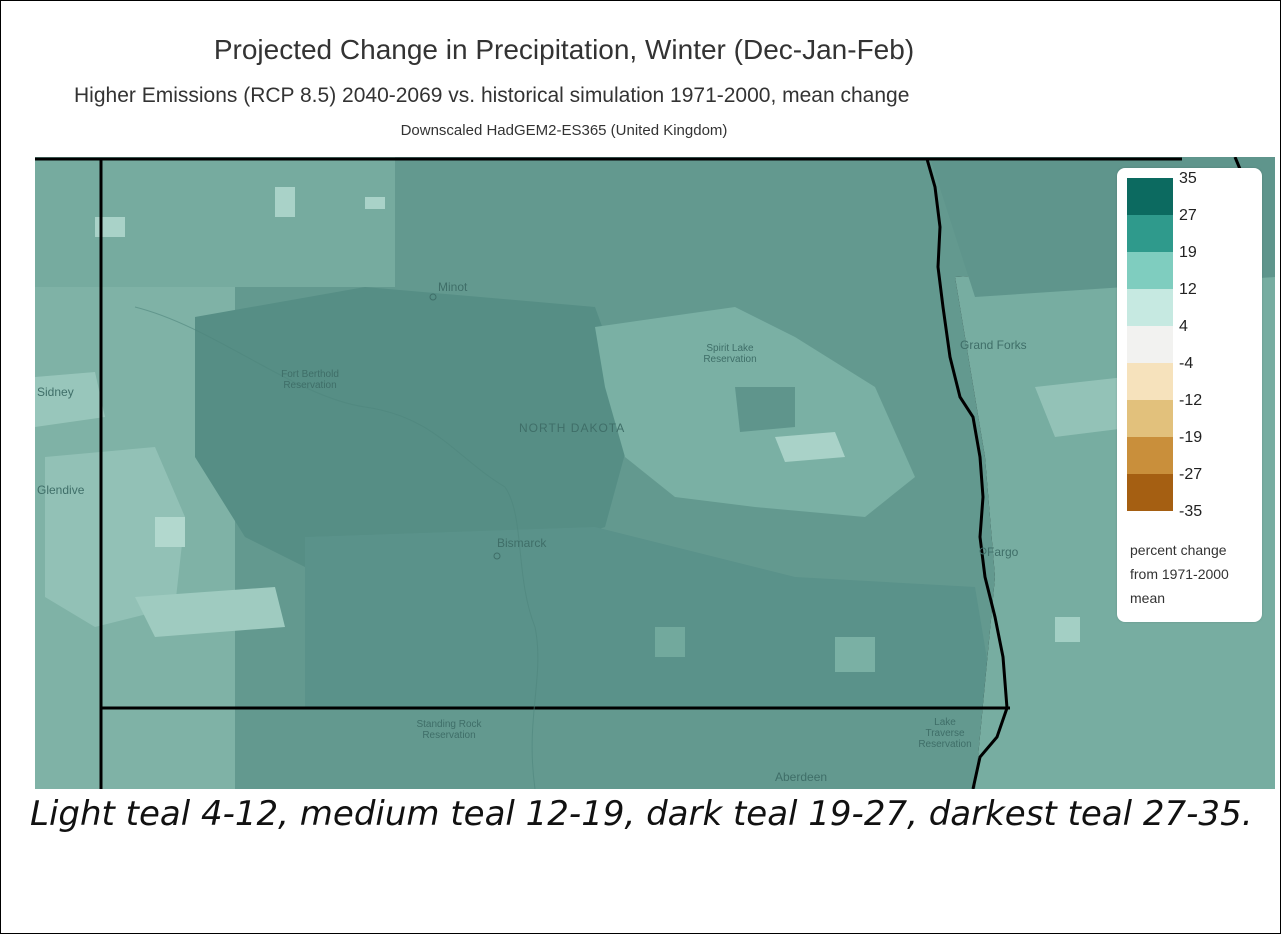 The height and width of the screenshot is (936, 1283). What do you see at coordinates (453, 287) in the screenshot?
I see `city-label-minot: Minot` at bounding box center [453, 287].